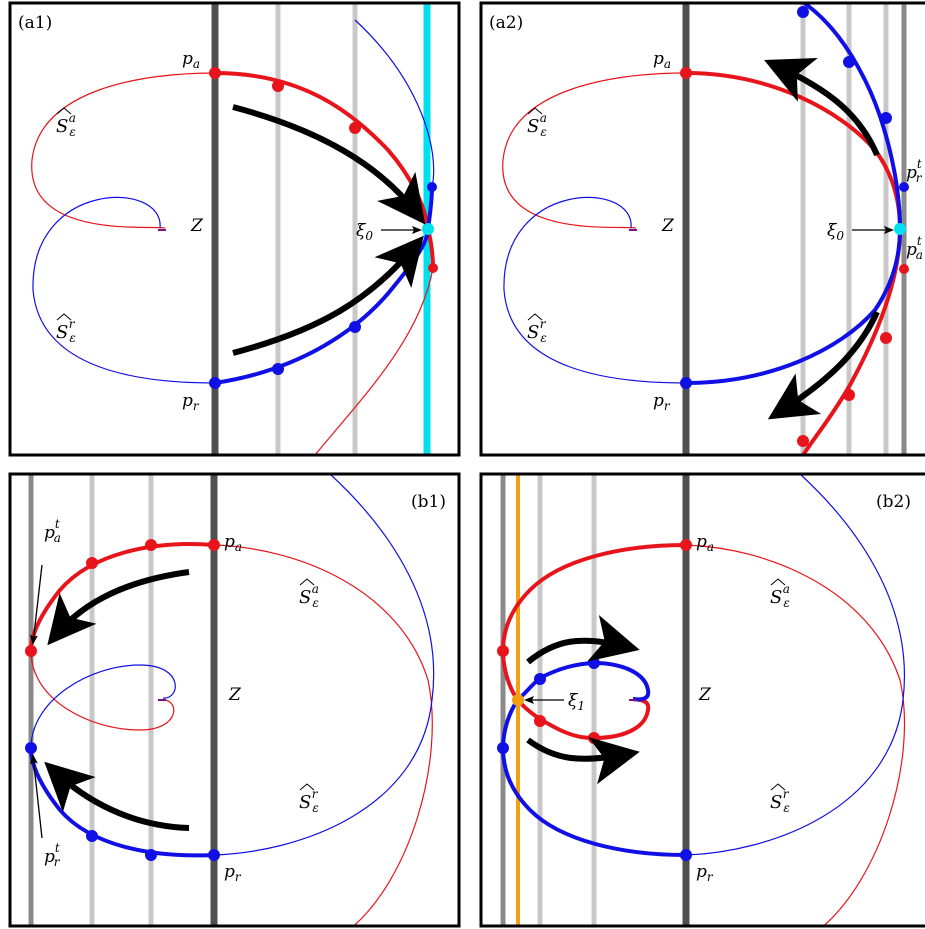 This screenshot has height=929, width=925. What do you see at coordinates (394, 103) in the screenshot?
I see `repelling-manifold-far` at bounding box center [394, 103].